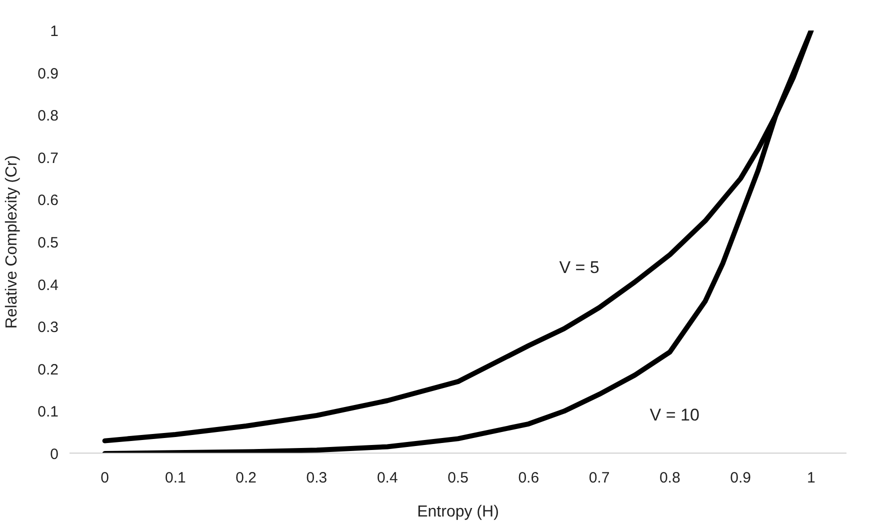 Image resolution: width=878 pixels, height=525 pixels. What do you see at coordinates (48, 116) in the screenshot?
I see `y-tick-label: 0.8` at bounding box center [48, 116].